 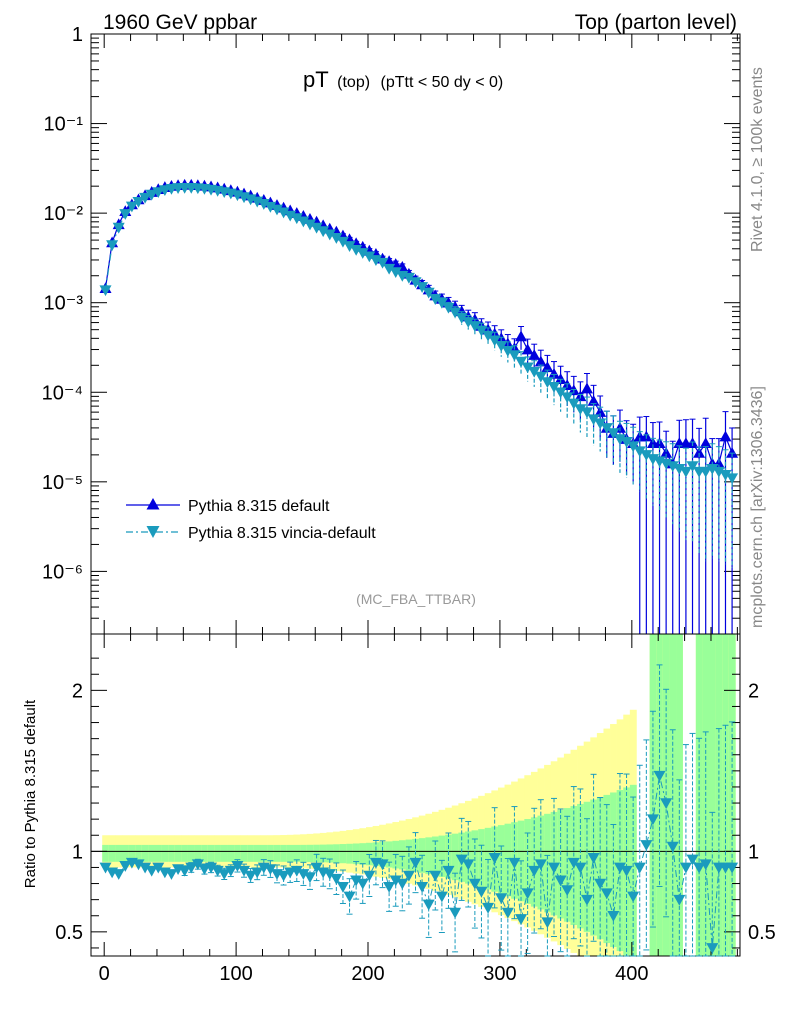 What do you see at coordinates (416, 599) in the screenshot?
I see `analysis-tag: (MC_FBA_TTBAR)` at bounding box center [416, 599].